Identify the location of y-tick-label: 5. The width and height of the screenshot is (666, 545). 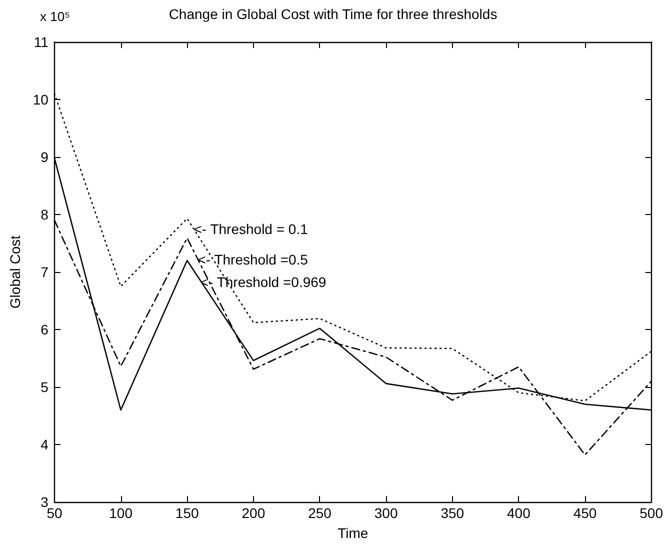
(44, 387).